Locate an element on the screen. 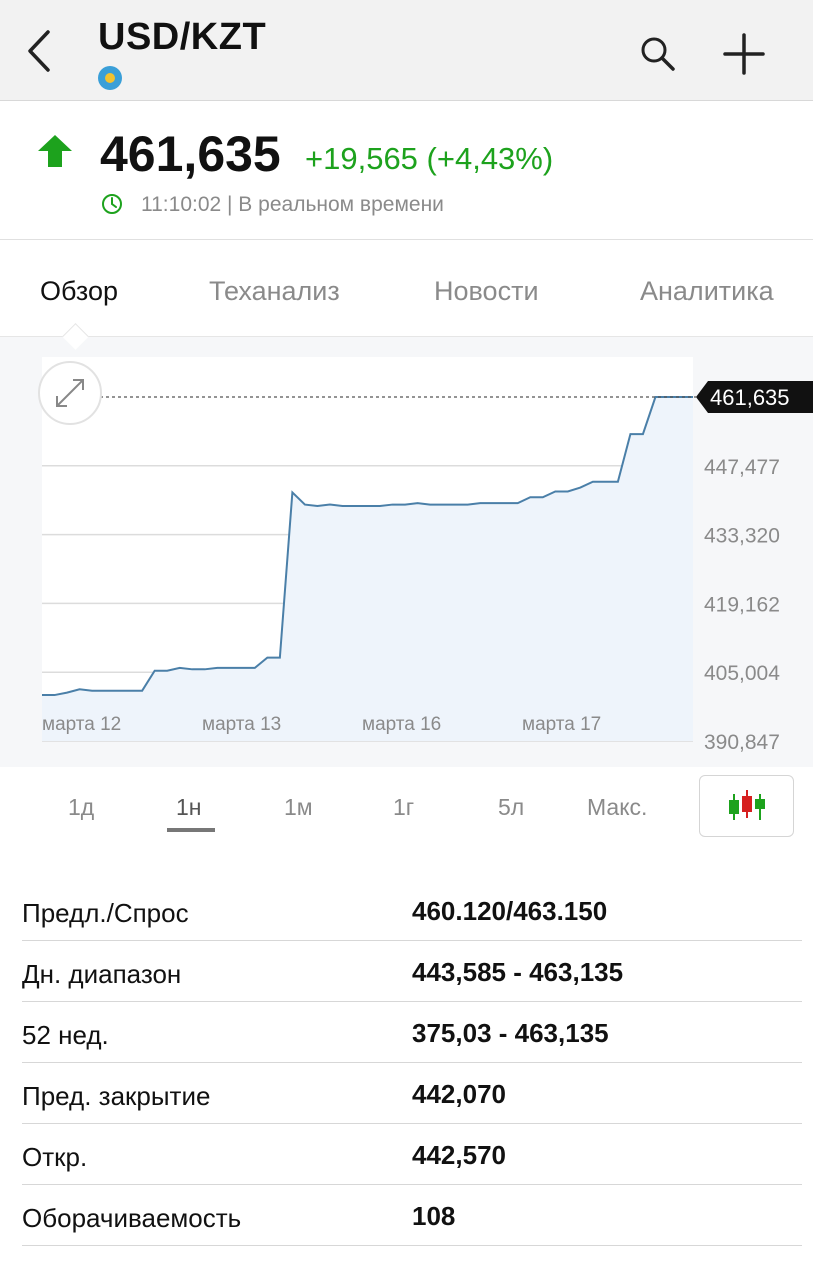 This screenshot has width=813, height=1277. plus-icon is located at coordinates (744, 54).